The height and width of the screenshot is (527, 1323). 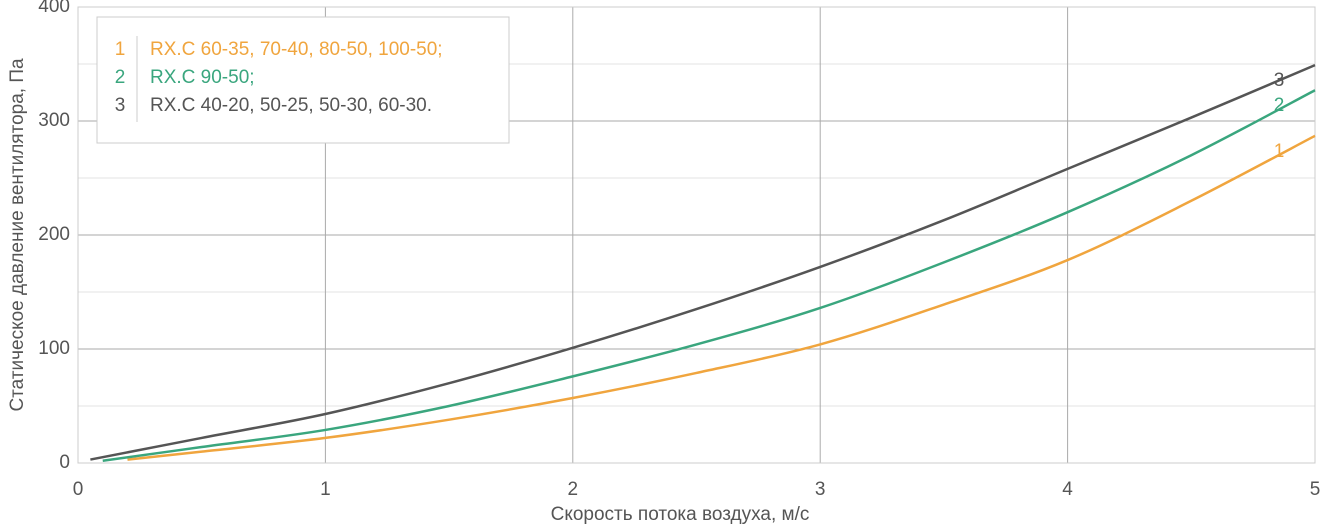 I want to click on x-tick-label: 0, so click(x=78, y=489).